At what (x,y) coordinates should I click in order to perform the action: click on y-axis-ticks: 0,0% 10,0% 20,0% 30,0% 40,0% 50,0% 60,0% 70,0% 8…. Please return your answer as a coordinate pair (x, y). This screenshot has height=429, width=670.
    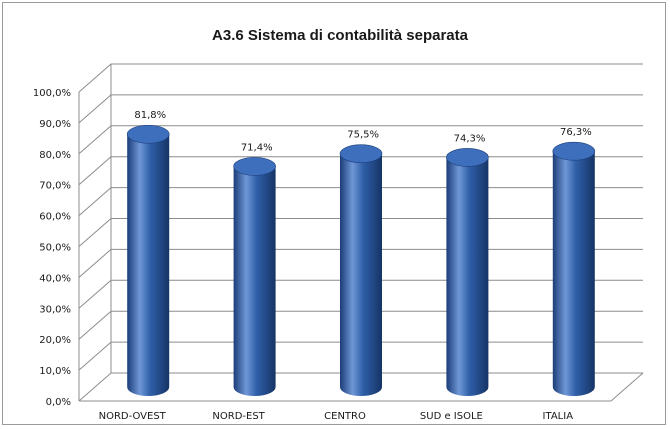
    Looking at the image, I should click on (52, 248).